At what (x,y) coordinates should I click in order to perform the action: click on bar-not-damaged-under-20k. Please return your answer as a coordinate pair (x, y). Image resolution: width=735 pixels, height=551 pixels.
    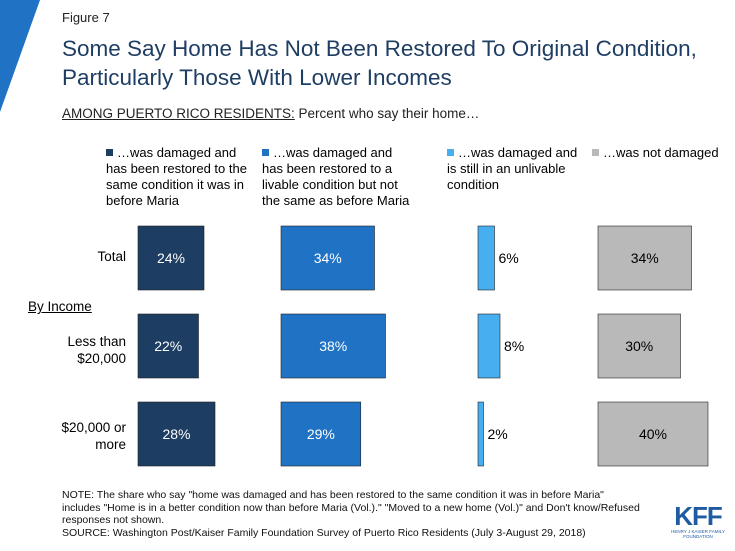
    Looking at the image, I should click on (639, 346).